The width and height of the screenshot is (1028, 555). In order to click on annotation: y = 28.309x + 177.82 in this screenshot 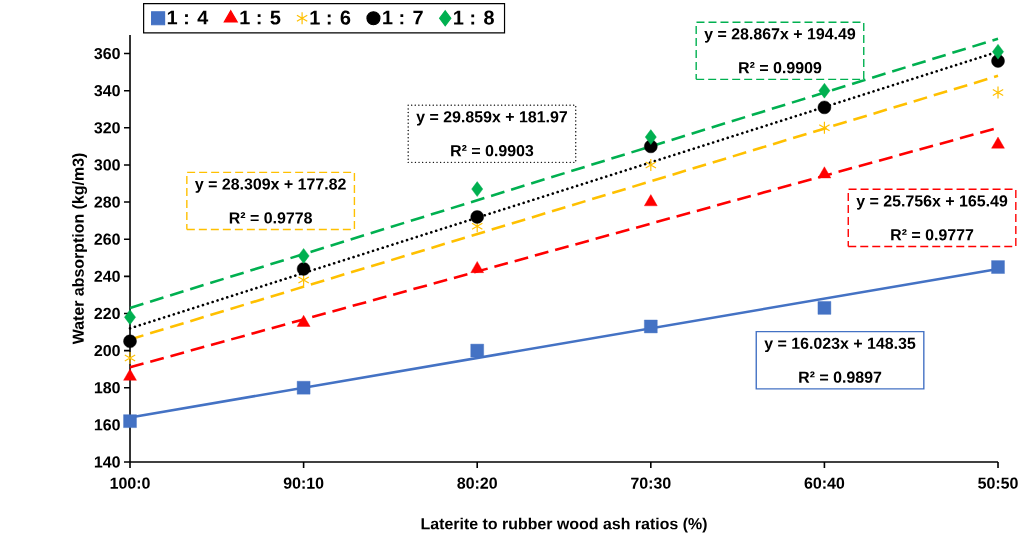, I will do `click(270, 185)`.